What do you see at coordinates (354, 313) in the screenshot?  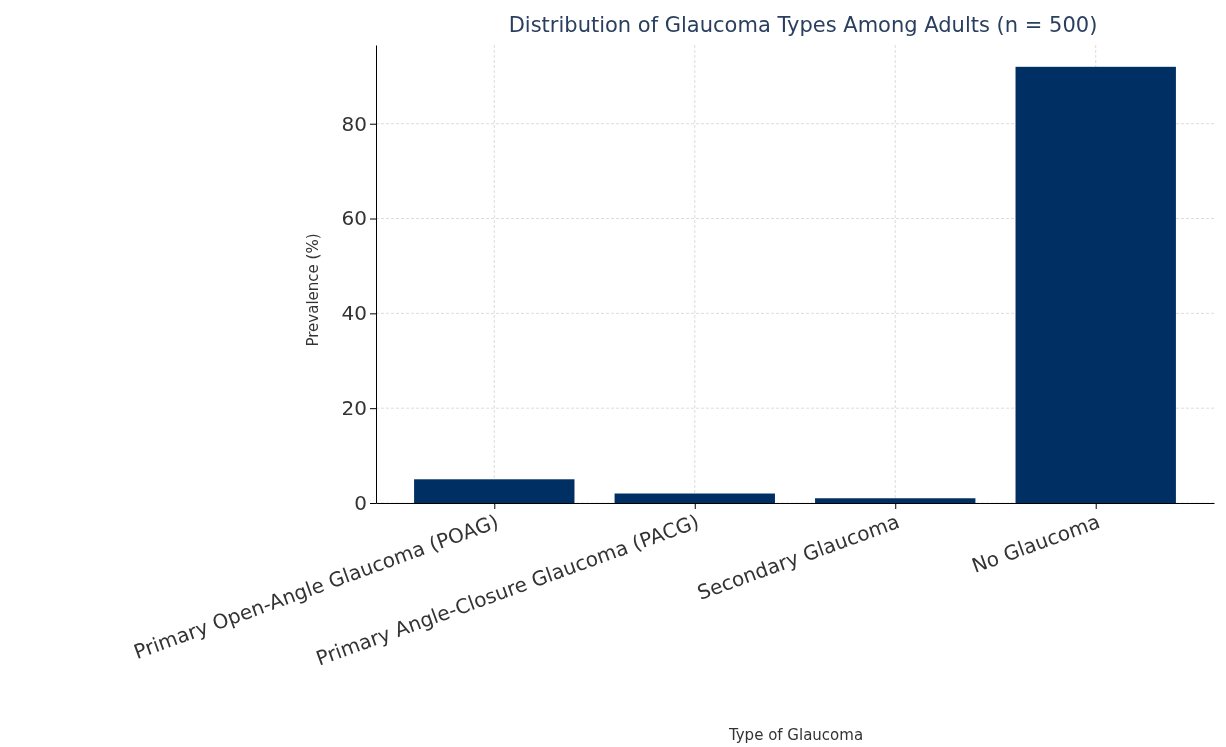 I see `y-tick-label: 40` at bounding box center [354, 313].